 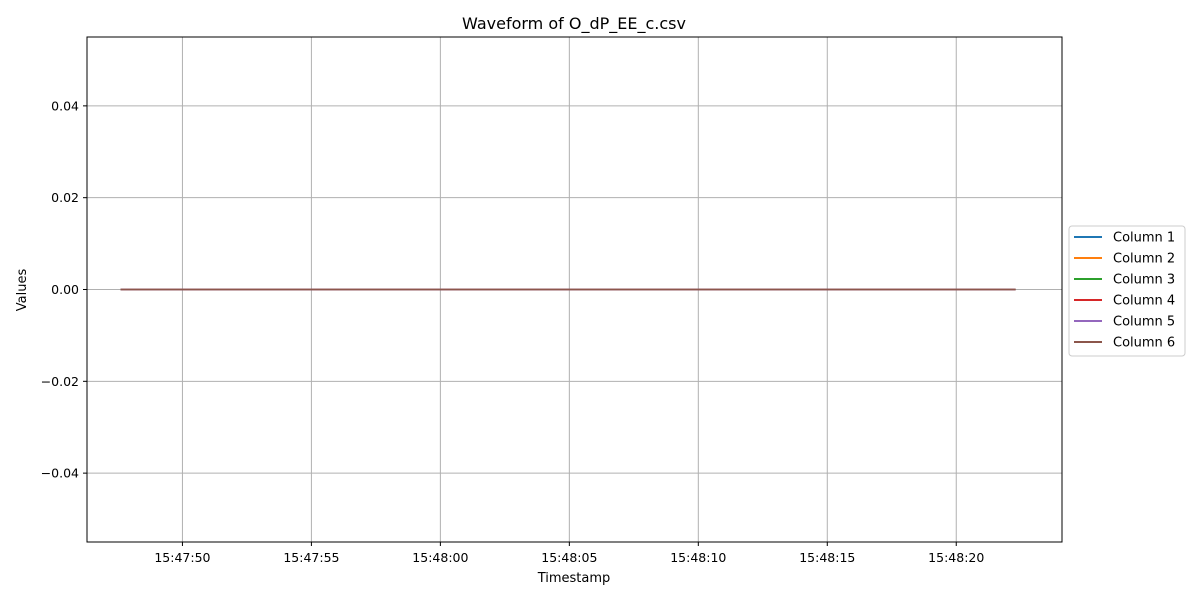 I want to click on x-tick-label: 15:48:00, so click(x=440, y=557).